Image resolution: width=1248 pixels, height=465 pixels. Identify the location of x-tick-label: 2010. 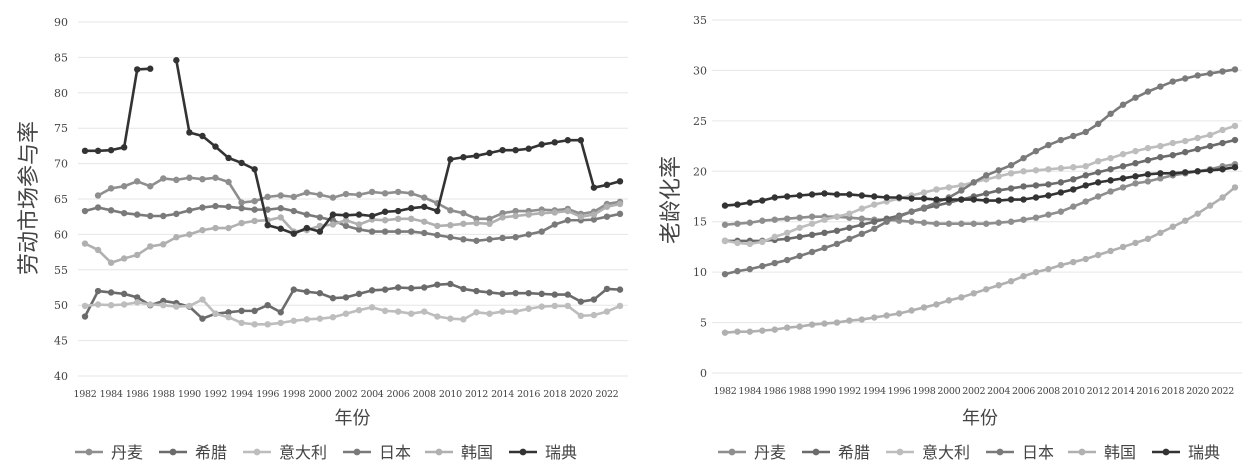
(1073, 391).